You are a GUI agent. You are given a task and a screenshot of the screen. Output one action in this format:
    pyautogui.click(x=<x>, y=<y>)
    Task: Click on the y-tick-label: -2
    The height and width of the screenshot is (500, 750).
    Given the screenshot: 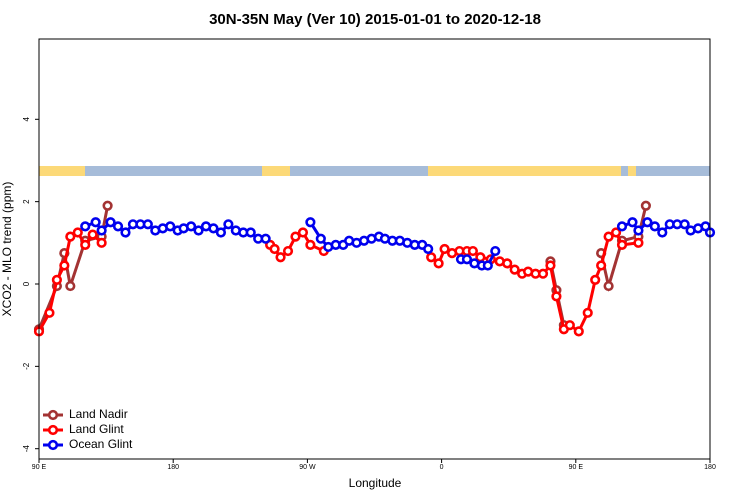 What is the action you would take?
    pyautogui.click(x=26, y=366)
    